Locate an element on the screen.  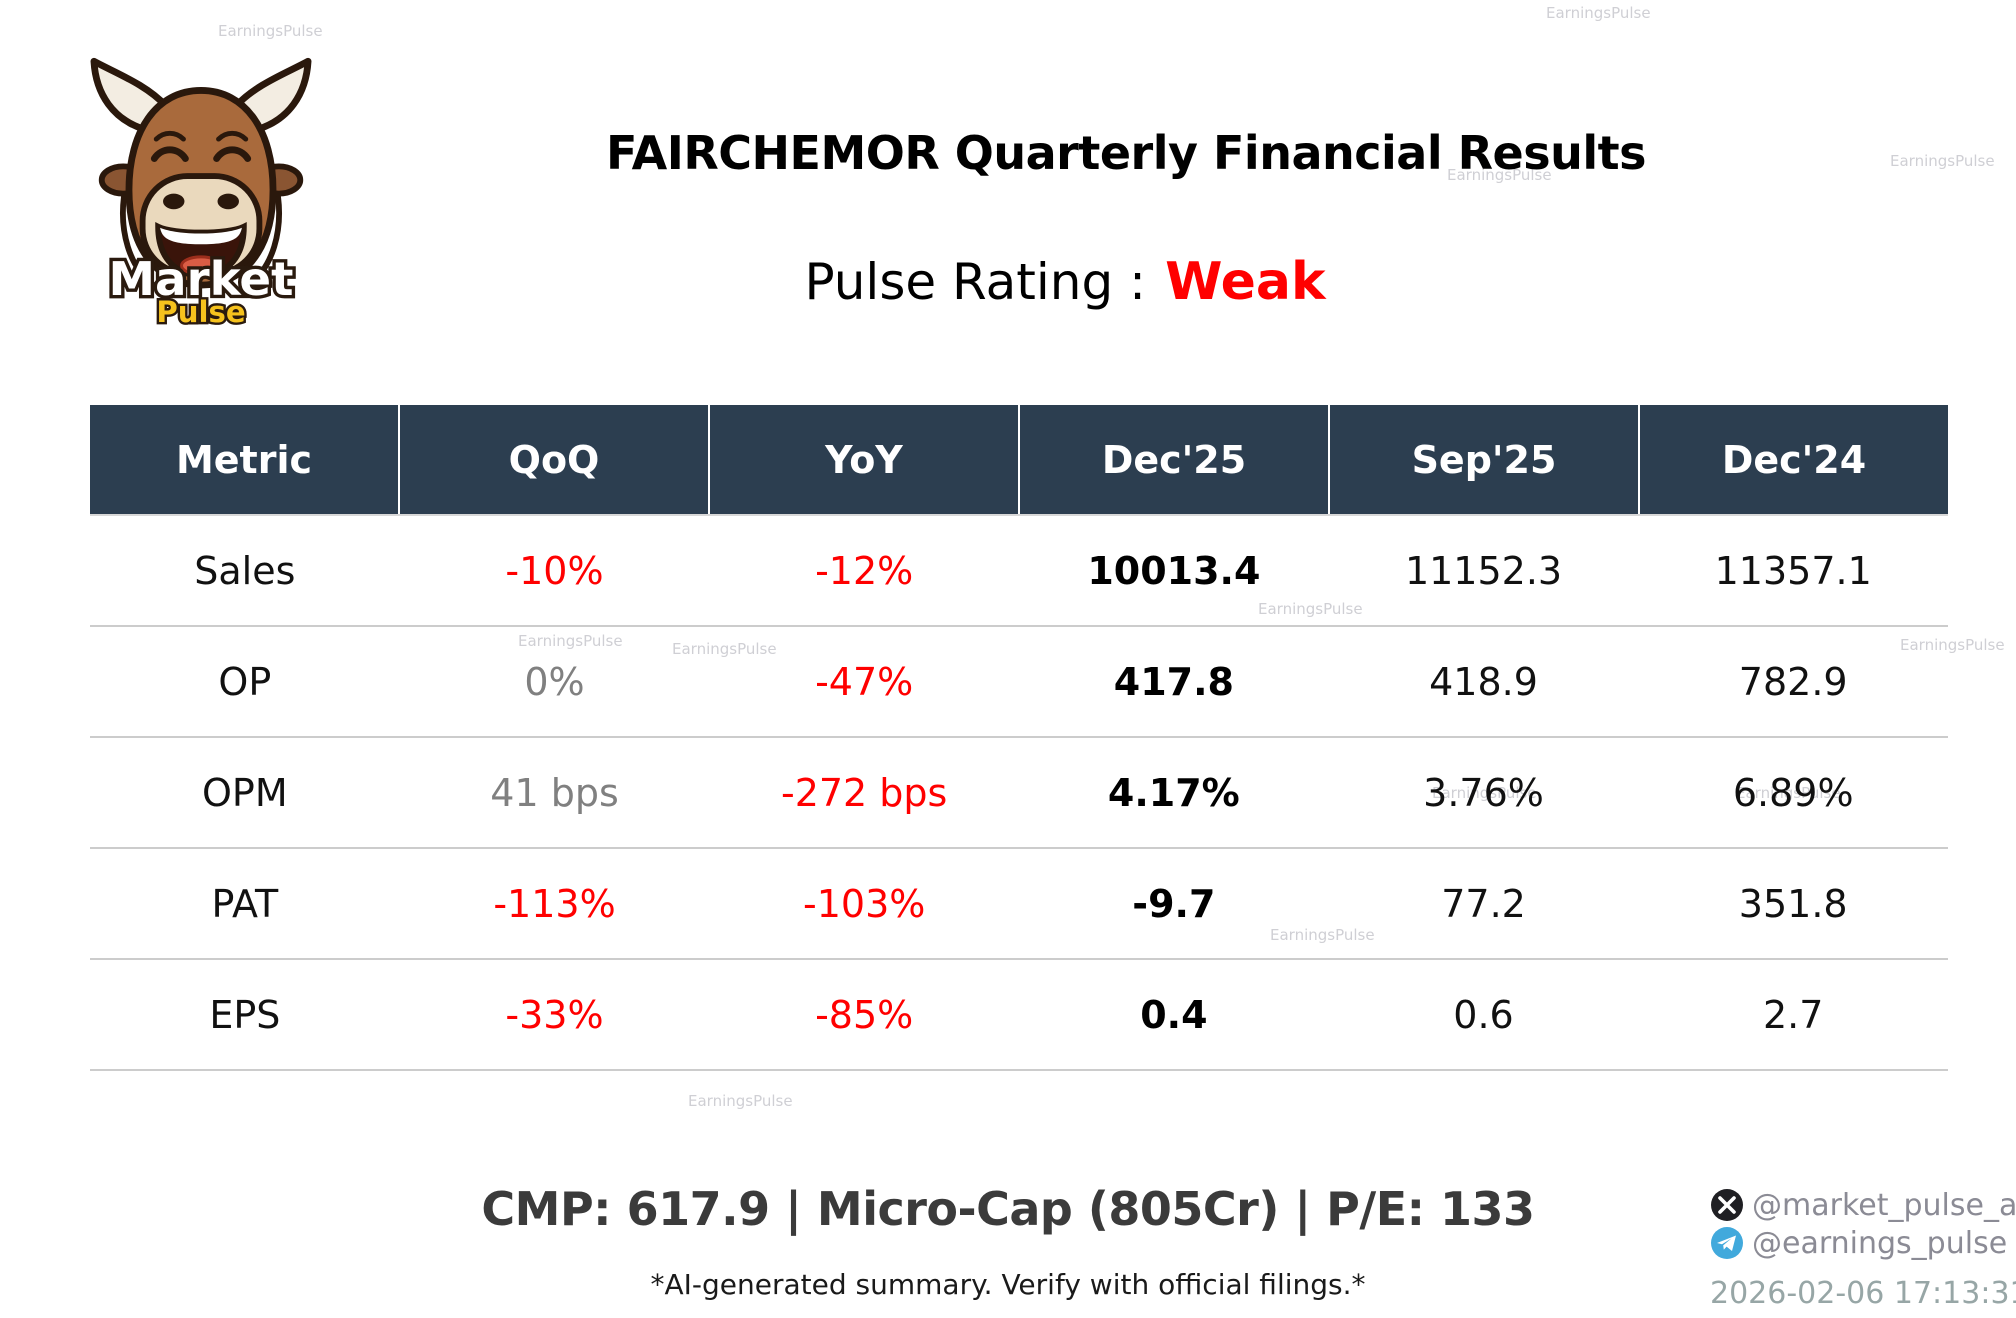
table-row-eps: EPS -33% -85% 0.4 0.6 2.7 is located at coordinates (1019, 1015).